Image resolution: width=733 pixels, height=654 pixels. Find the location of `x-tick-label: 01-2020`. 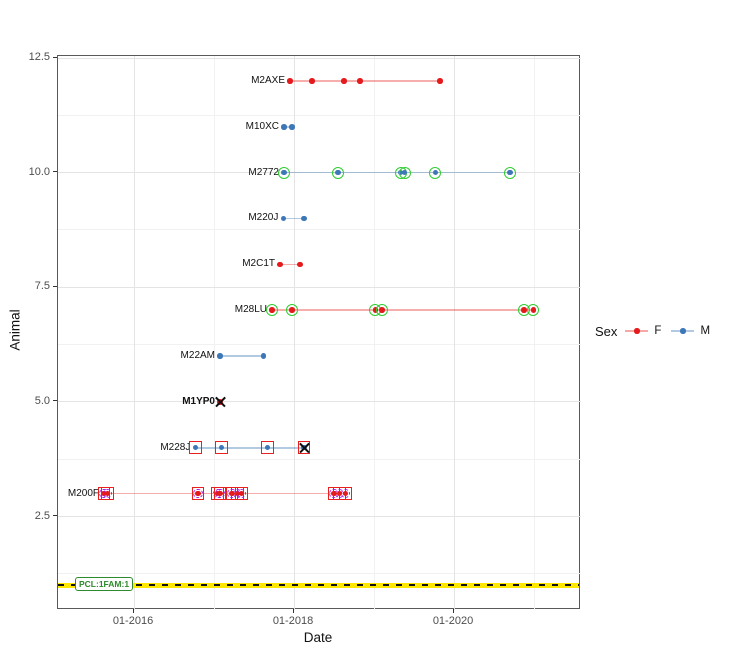

x-tick-label: 01-2020 is located at coordinates (453, 621).